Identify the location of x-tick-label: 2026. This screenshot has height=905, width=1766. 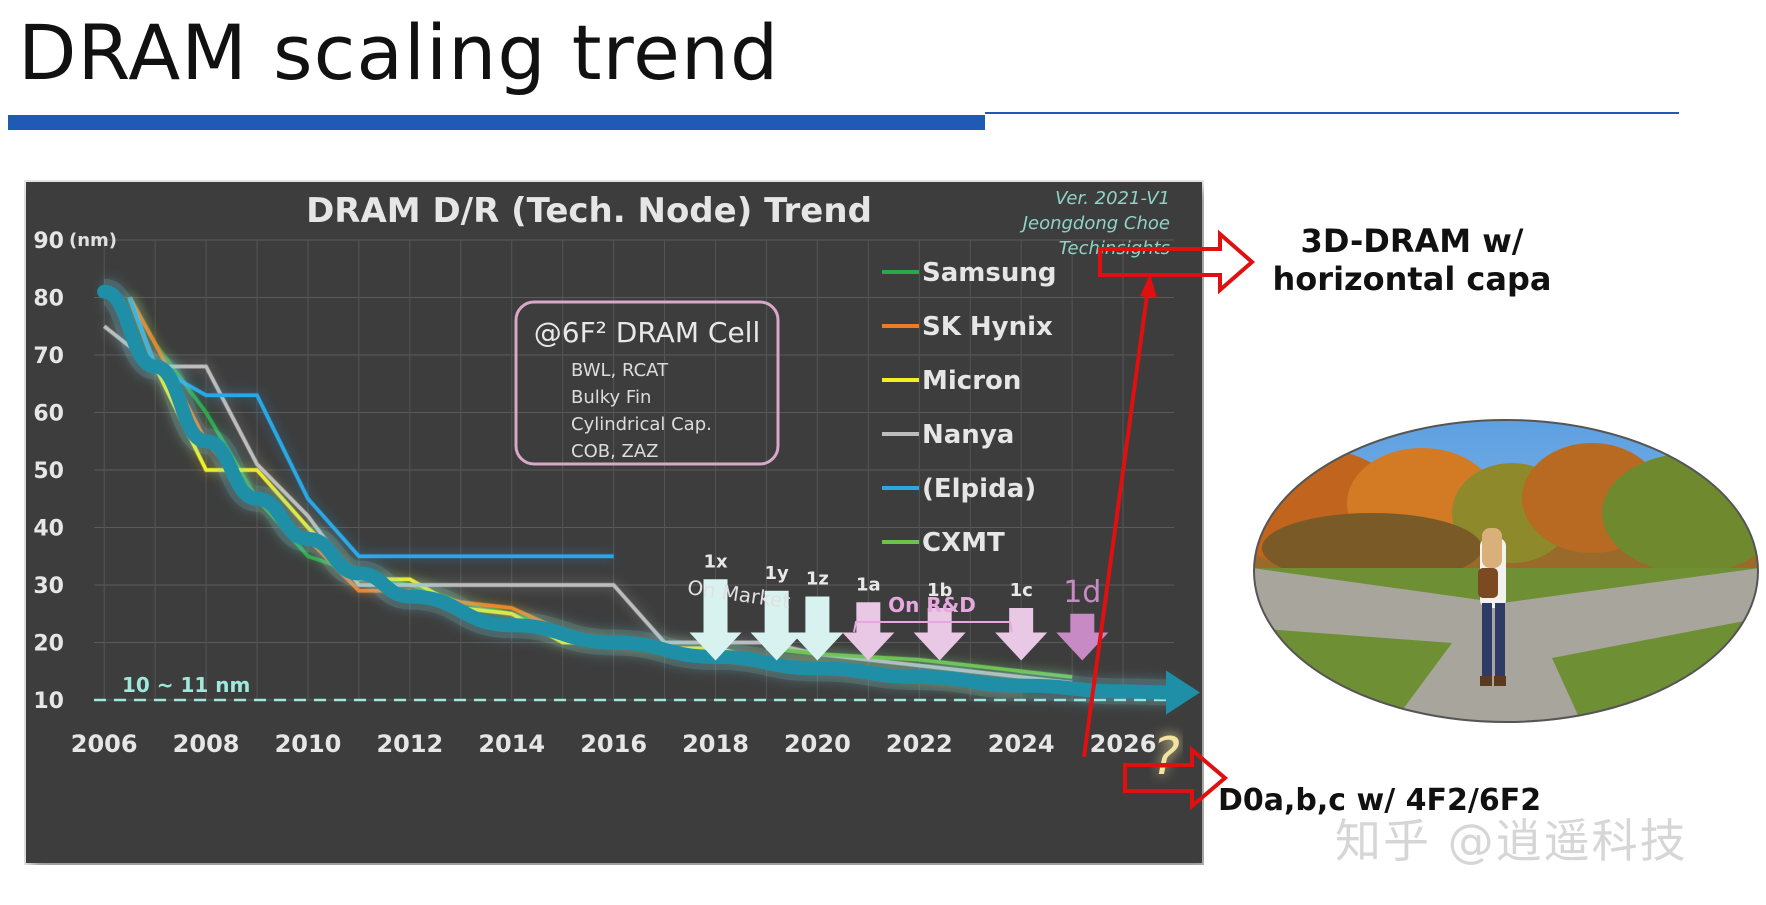
(1123, 744).